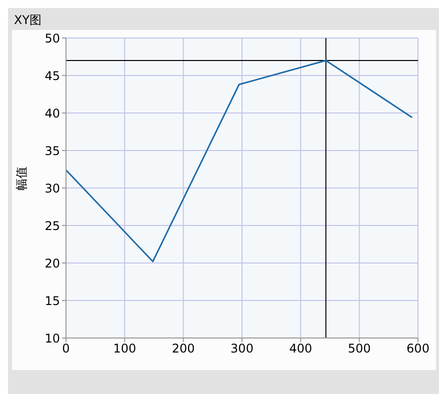  I want to click on y-tick-label: 45, so click(52, 75).